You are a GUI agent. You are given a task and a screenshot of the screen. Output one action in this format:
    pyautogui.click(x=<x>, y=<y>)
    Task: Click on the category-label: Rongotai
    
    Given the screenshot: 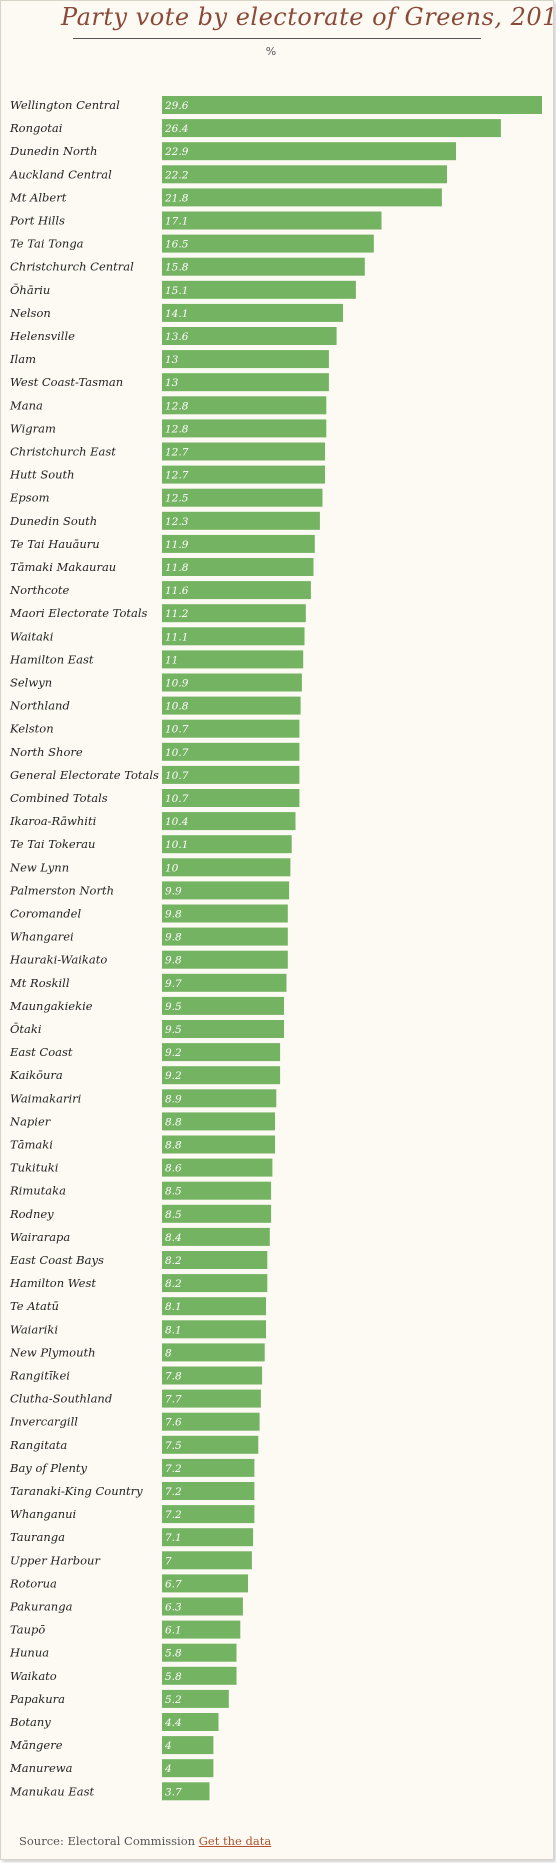 What is the action you would take?
    pyautogui.click(x=36, y=128)
    